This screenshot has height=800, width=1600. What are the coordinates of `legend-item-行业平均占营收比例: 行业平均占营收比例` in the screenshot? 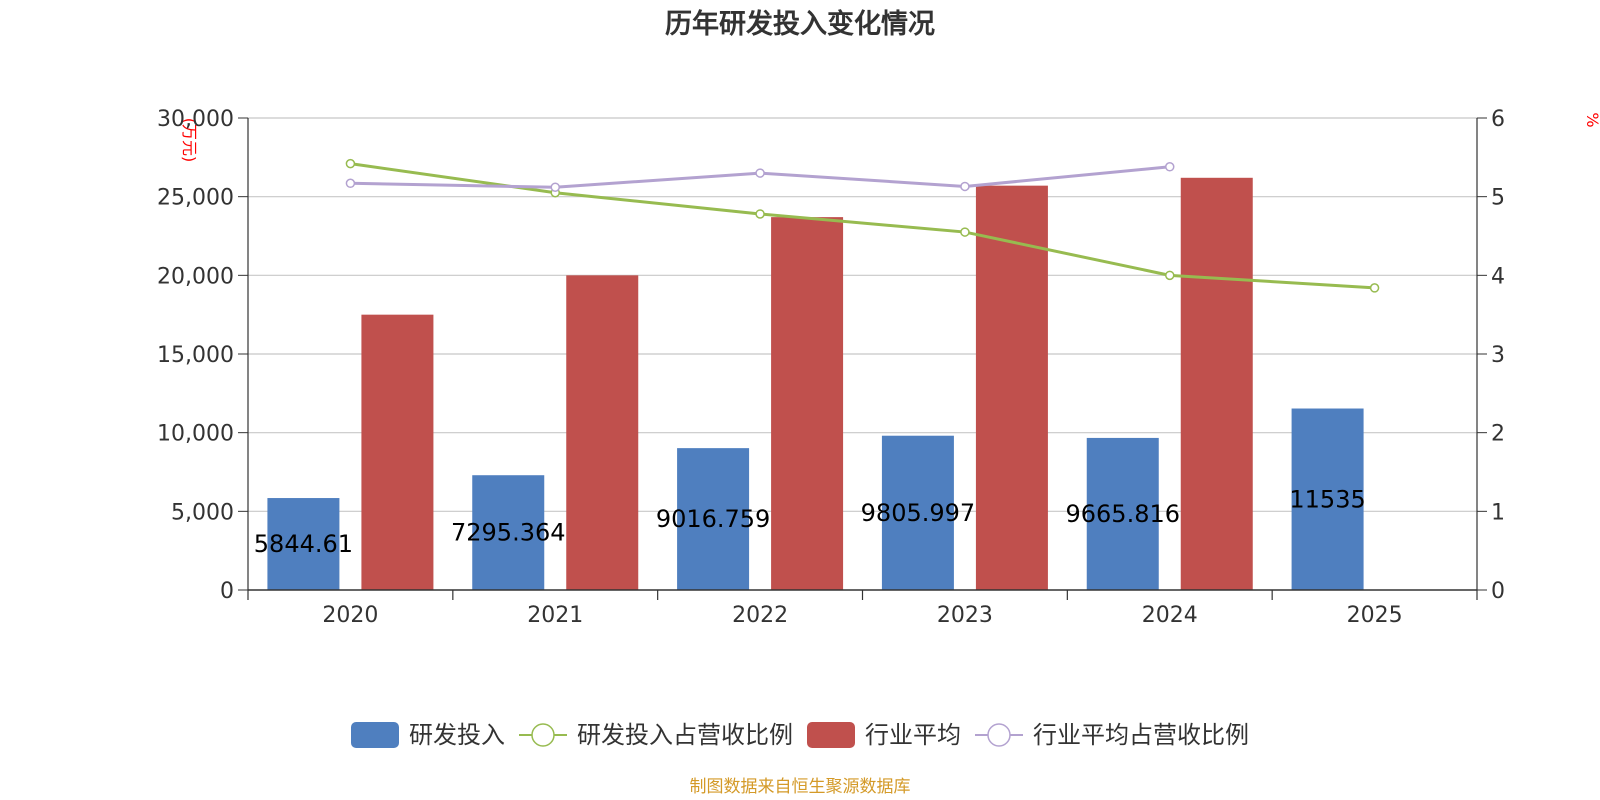 It's located at (1112, 735).